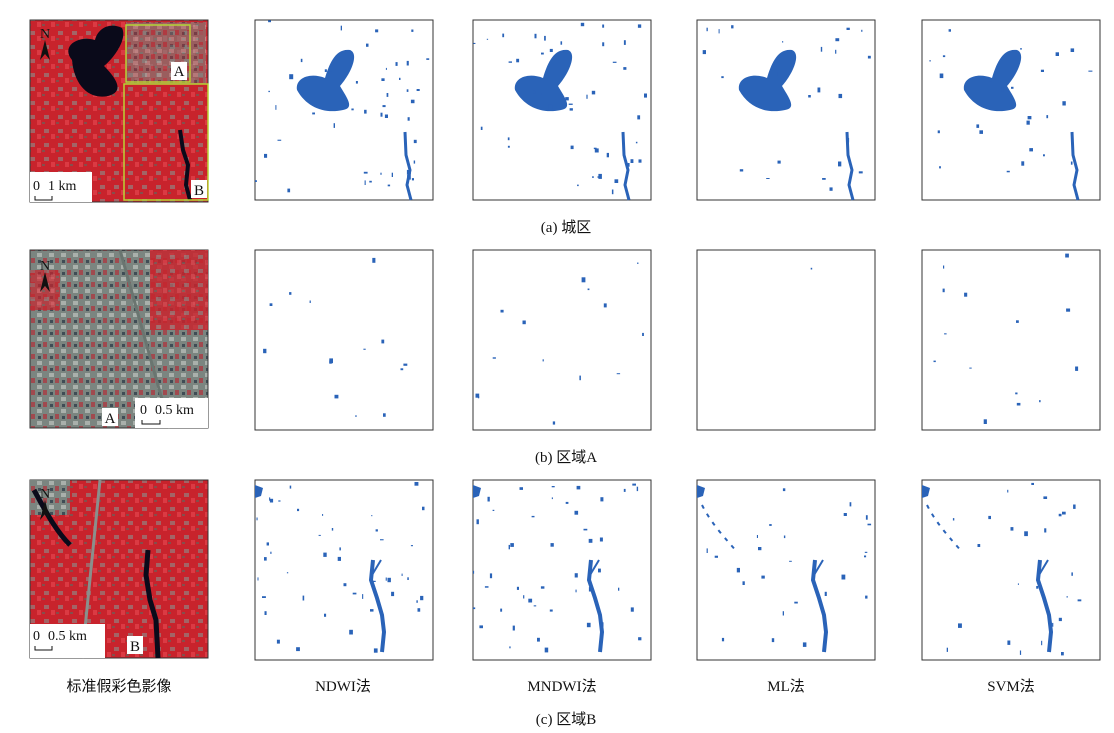  What do you see at coordinates (119, 569) in the screenshot?
I see `false-color-image` at bounding box center [119, 569].